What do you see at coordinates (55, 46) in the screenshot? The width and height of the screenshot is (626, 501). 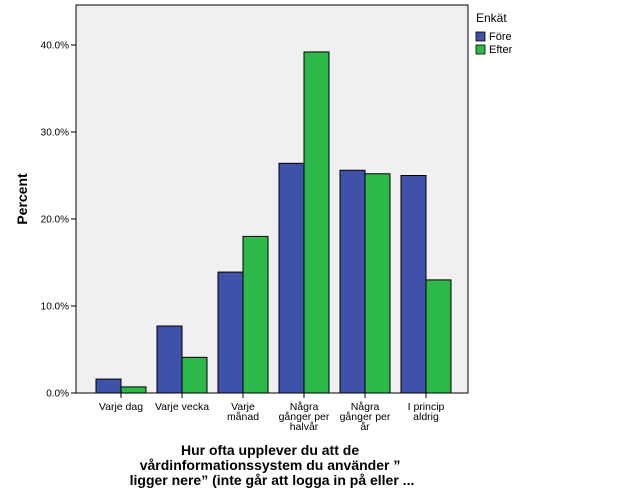 I see `y-tick-label: 40.0%` at bounding box center [55, 46].